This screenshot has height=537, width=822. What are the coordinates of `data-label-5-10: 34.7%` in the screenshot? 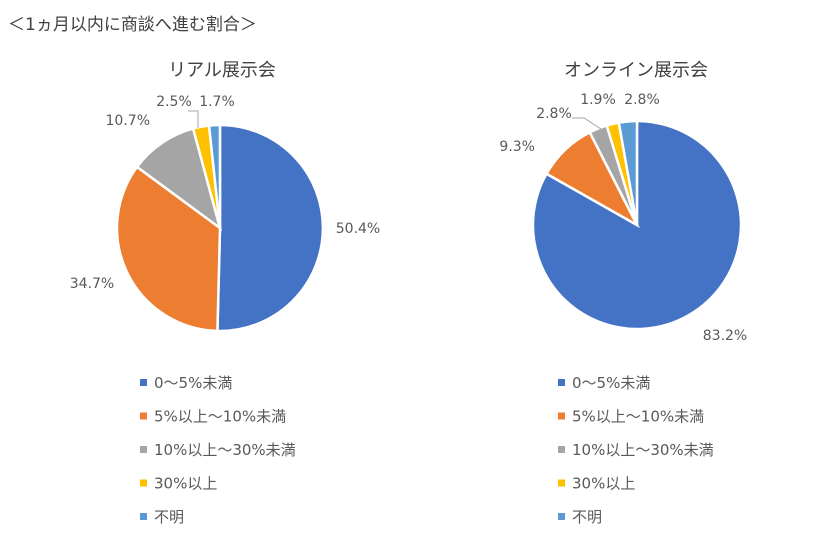 It's located at (92, 284).